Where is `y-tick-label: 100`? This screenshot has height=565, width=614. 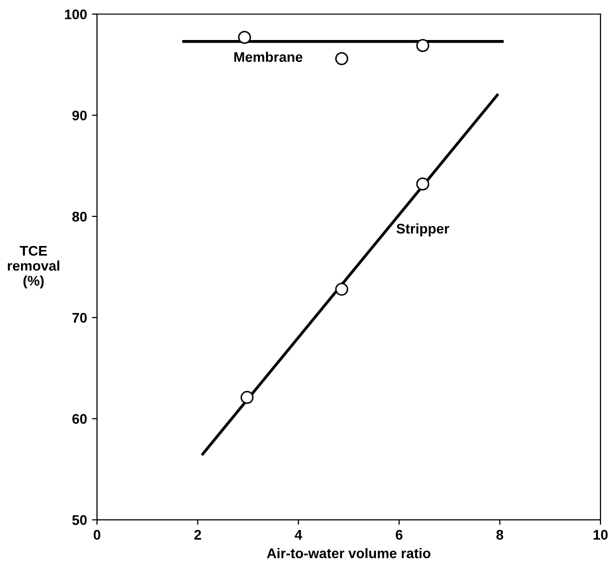
y-tick-label: 100 is located at coordinates (75, 14).